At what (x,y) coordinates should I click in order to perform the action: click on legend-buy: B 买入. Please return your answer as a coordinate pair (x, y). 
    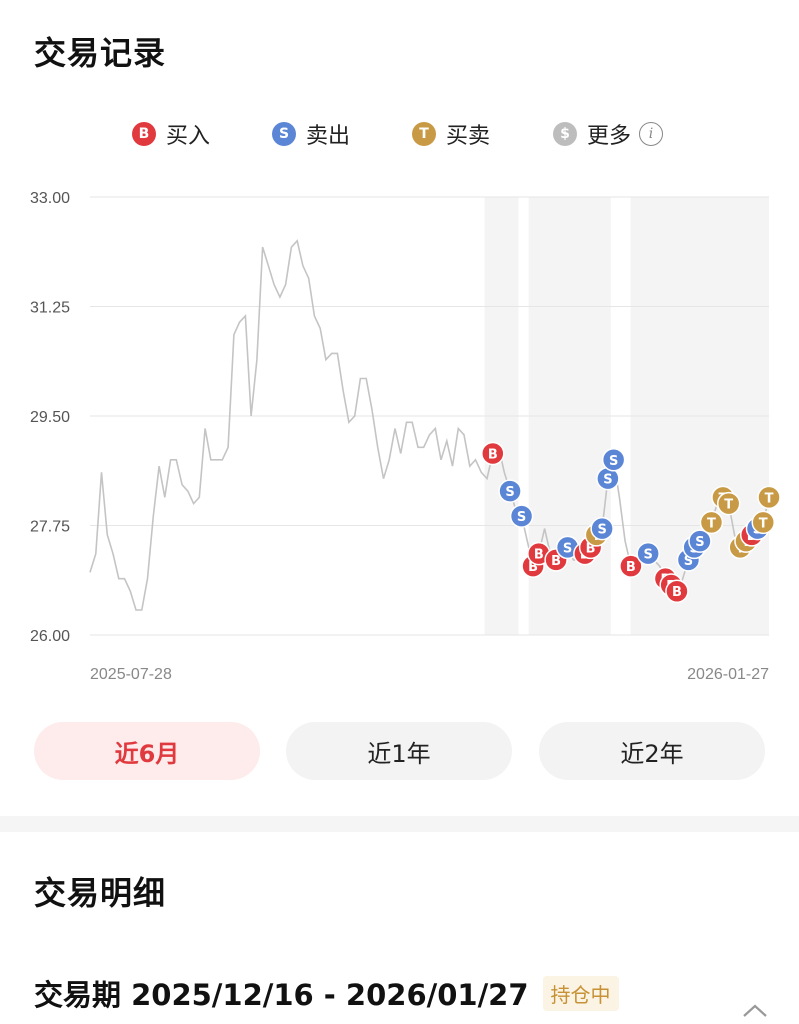
    Looking at the image, I should click on (171, 134).